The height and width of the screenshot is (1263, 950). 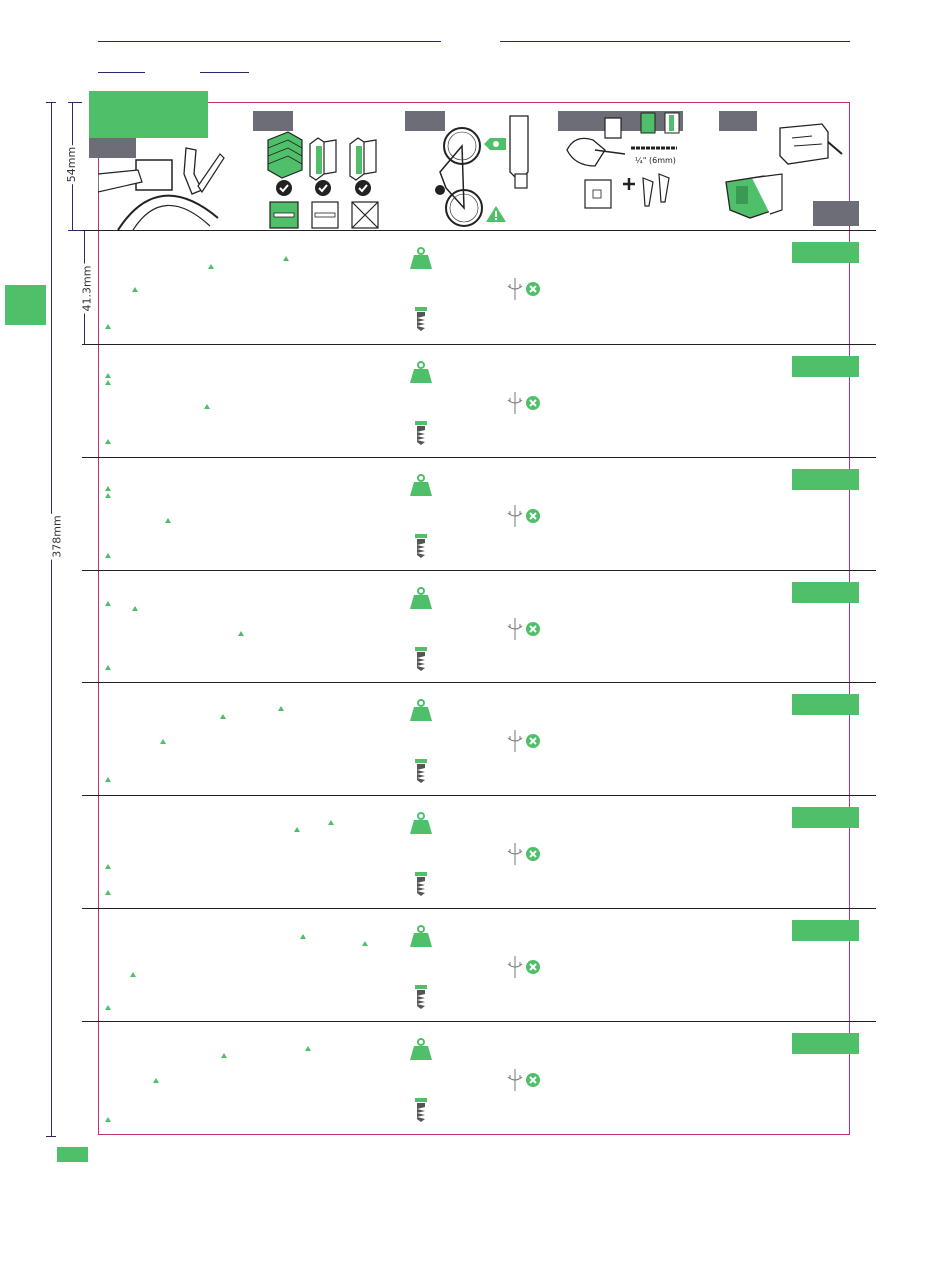 What do you see at coordinates (655, 160) in the screenshot?
I see `svg-text: ¼" (6mm)` at bounding box center [655, 160].